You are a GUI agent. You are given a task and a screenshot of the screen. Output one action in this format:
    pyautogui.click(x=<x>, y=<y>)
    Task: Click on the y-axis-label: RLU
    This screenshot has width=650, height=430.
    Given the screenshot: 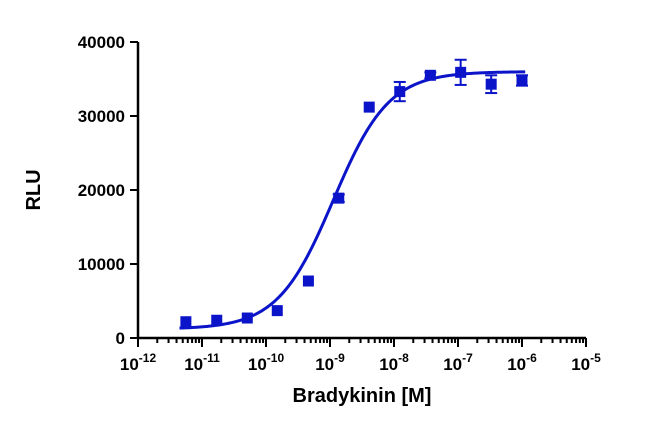 What is the action you would take?
    pyautogui.click(x=34, y=189)
    